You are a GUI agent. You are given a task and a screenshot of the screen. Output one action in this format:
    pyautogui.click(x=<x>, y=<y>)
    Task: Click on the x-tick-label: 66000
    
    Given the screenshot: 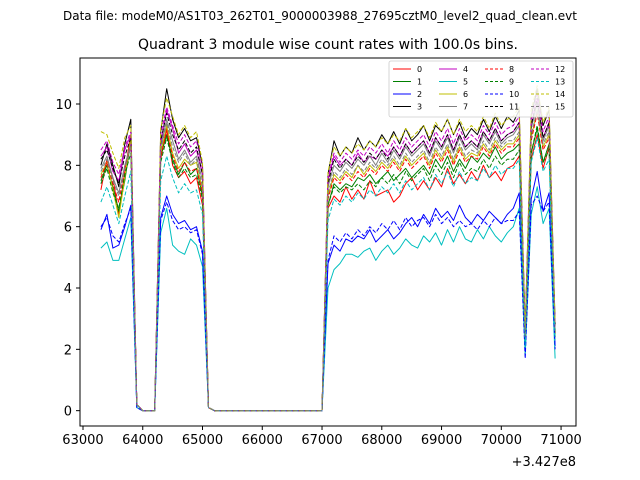 What is the action you would take?
    pyautogui.click(x=262, y=440)
    